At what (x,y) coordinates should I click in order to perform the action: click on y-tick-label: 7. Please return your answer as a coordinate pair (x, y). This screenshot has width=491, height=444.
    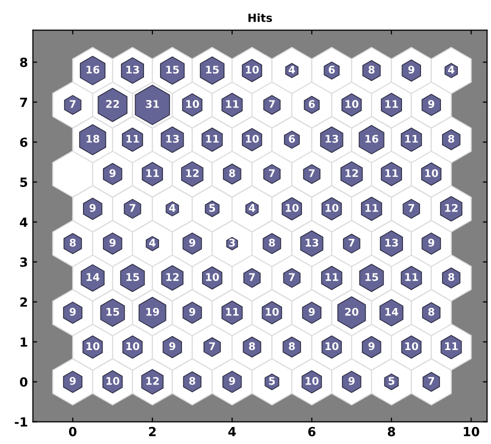
    Looking at the image, I should click on (24, 102).